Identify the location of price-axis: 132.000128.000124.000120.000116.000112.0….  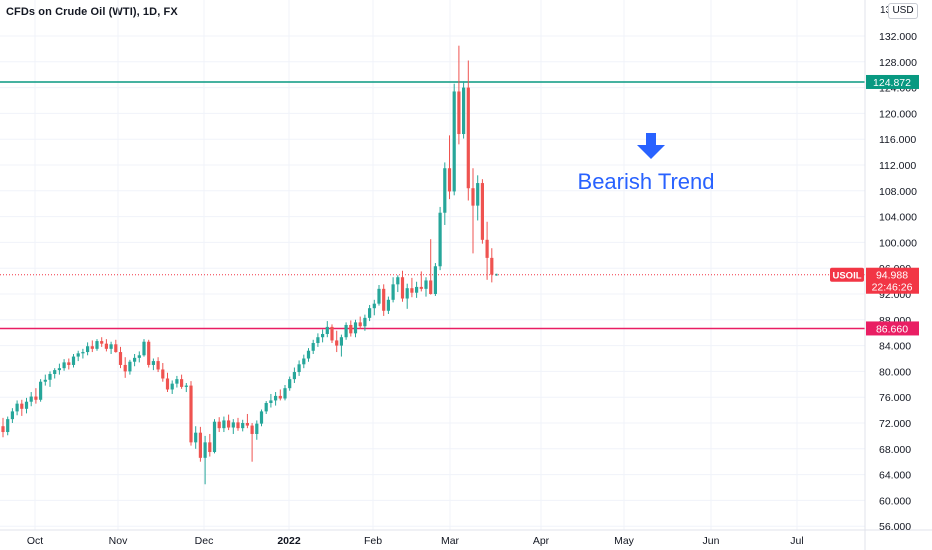
(898, 282).